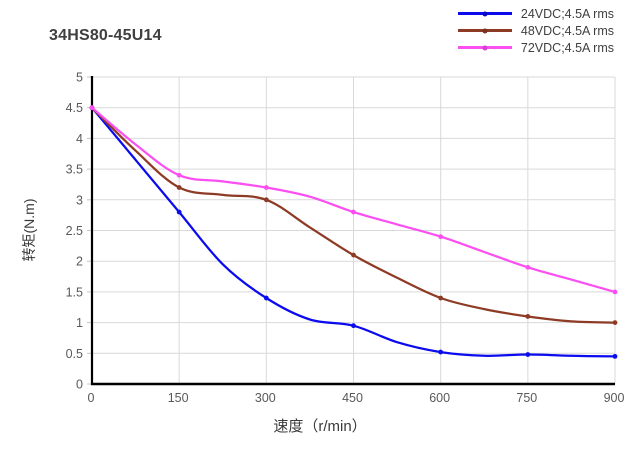  I want to click on y-tick-label: 2.5, so click(74, 231).